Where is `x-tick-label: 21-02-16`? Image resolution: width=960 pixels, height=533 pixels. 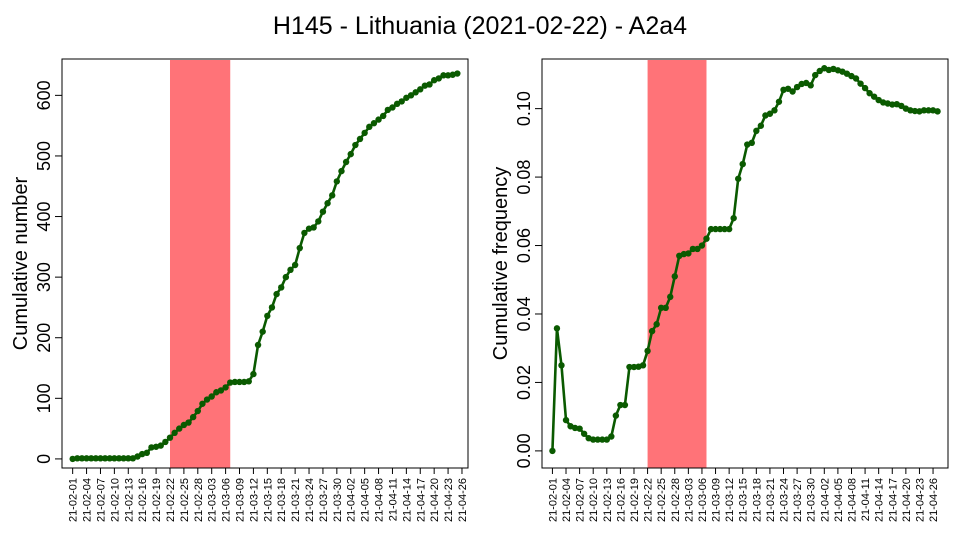
x-tick-label: 21-02-16 is located at coordinates (143, 500).